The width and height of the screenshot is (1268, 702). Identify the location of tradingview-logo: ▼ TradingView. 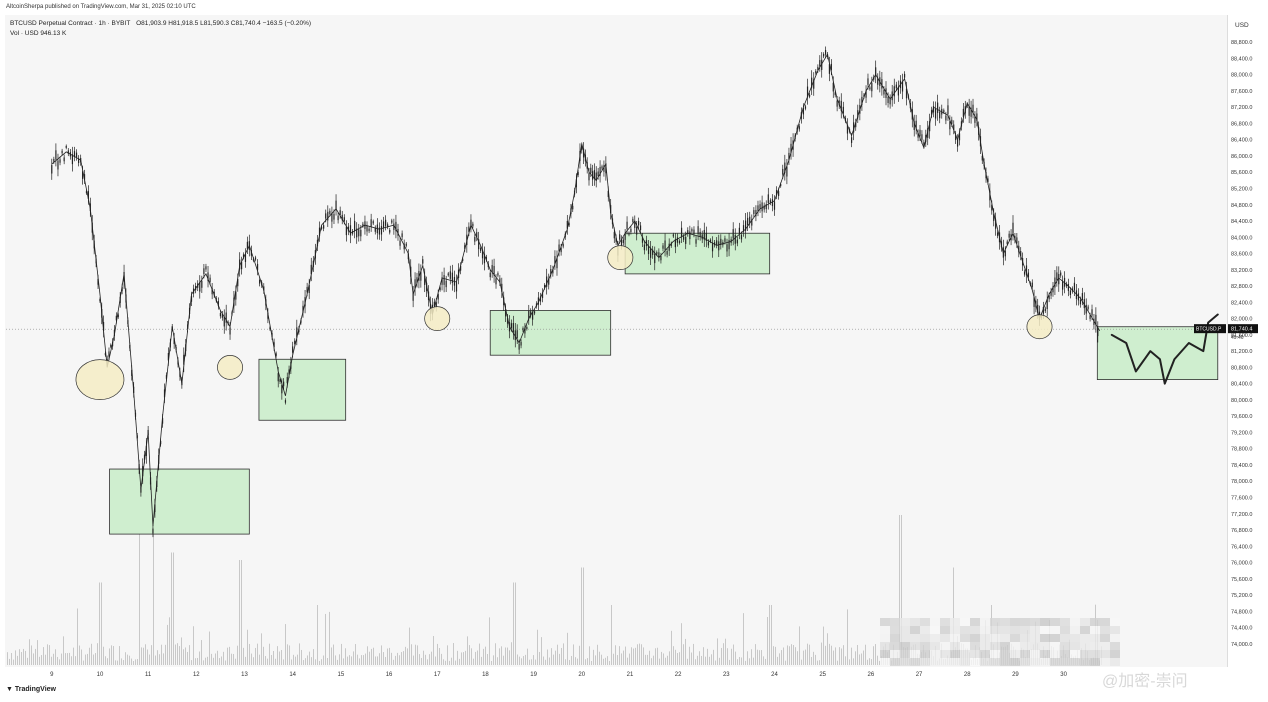
(31, 689).